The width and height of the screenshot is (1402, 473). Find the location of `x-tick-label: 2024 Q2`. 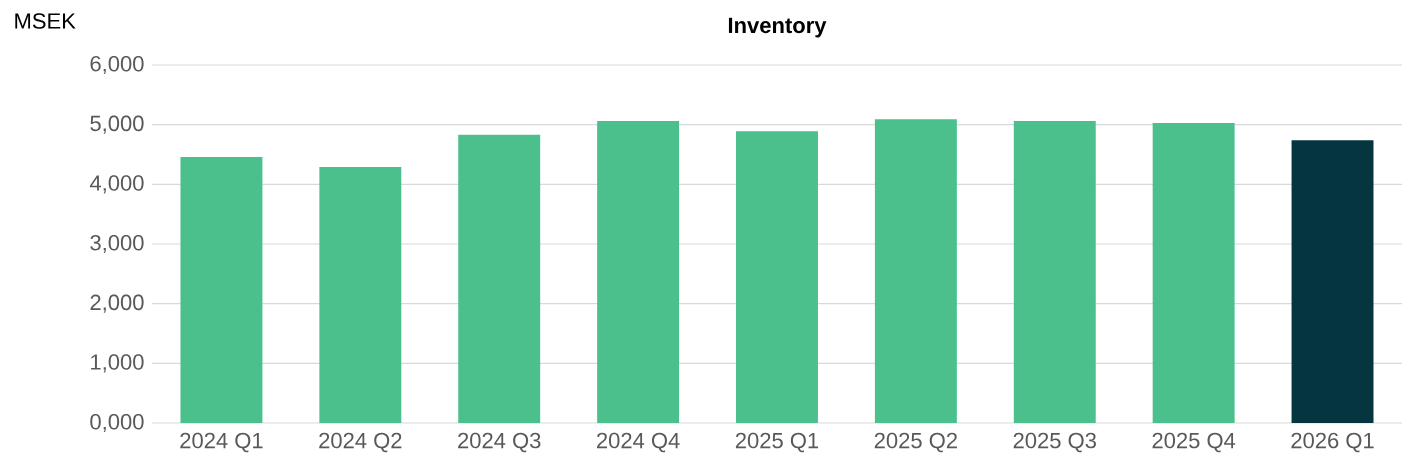

x-tick-label: 2024 Q2 is located at coordinates (360, 442).